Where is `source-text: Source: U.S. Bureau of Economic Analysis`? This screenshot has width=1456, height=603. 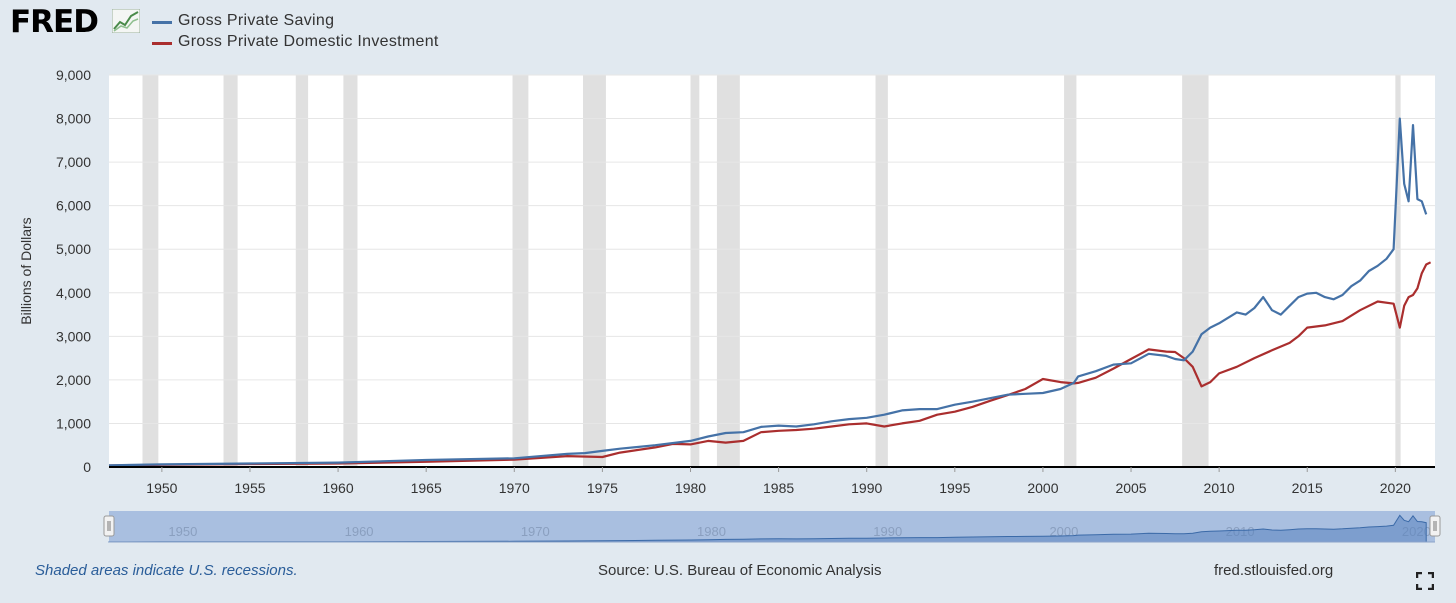
source-text: Source: U.S. Bureau of Economic Analysis is located at coordinates (740, 570).